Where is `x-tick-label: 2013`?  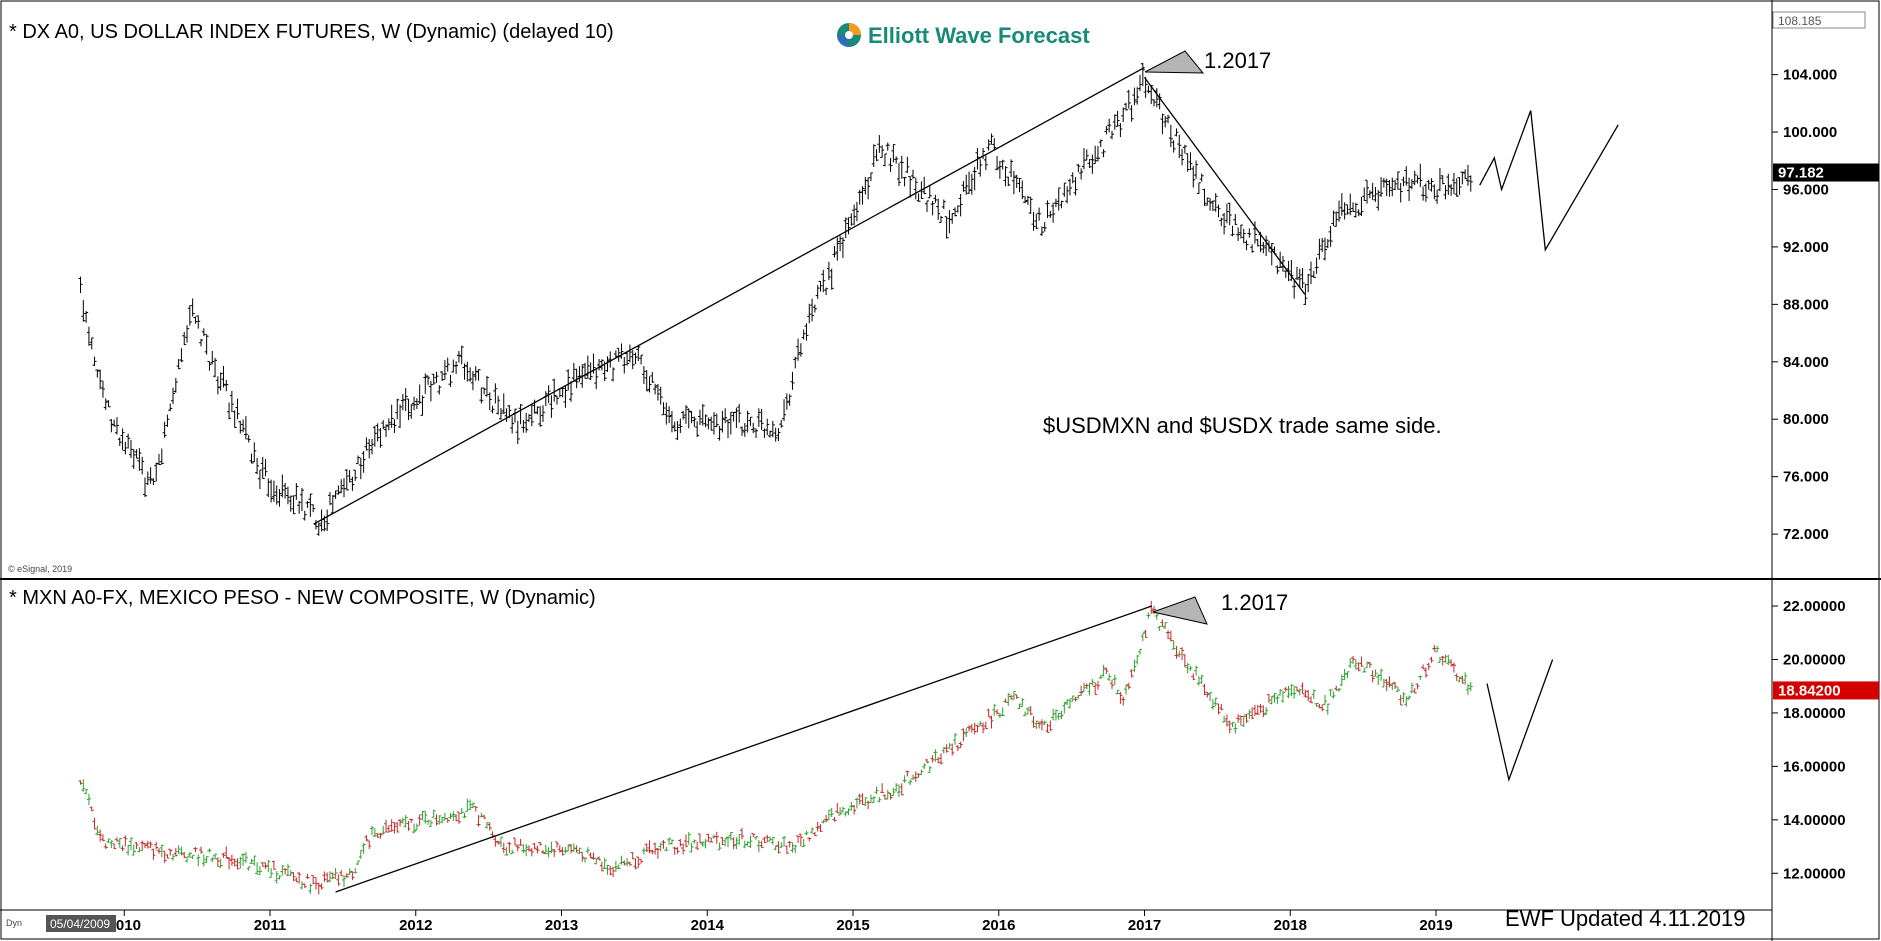 x-tick-label: 2013 is located at coordinates (561, 925).